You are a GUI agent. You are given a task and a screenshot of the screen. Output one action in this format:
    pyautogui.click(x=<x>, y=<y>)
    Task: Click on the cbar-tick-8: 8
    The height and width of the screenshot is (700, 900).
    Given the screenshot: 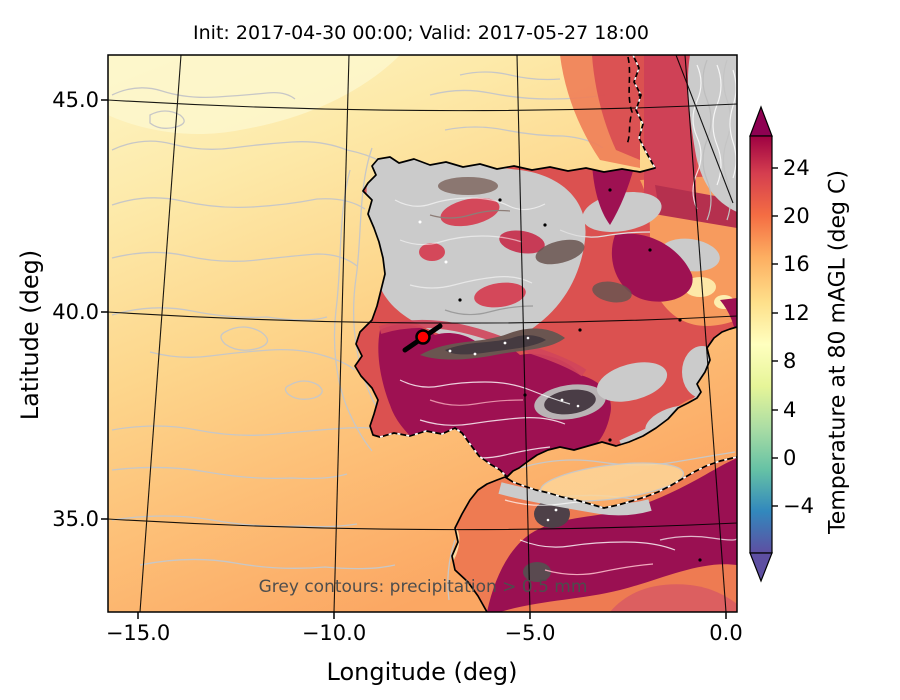 What is the action you would take?
    pyautogui.click(x=790, y=361)
    